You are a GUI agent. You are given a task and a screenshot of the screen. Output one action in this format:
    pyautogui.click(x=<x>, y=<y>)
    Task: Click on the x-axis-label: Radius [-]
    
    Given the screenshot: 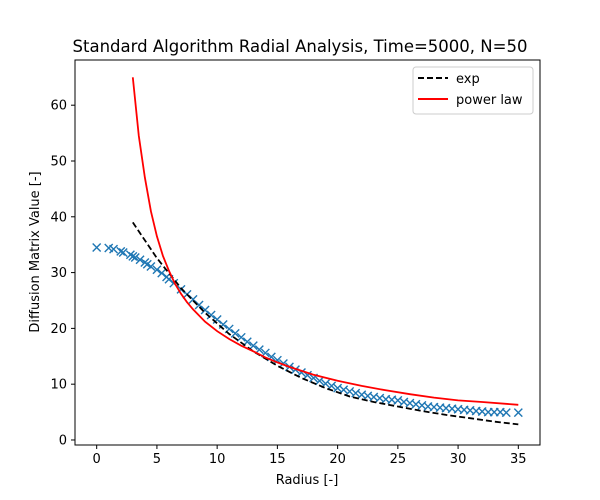 What is the action you would take?
    pyautogui.click(x=307, y=480)
    